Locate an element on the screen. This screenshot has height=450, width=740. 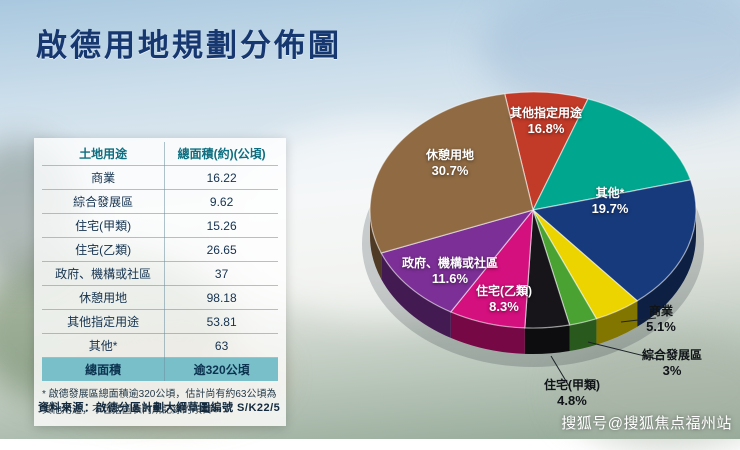
pie-label-other-specified-uses: 其他指定用途 16.8% is located at coordinates (546, 121).